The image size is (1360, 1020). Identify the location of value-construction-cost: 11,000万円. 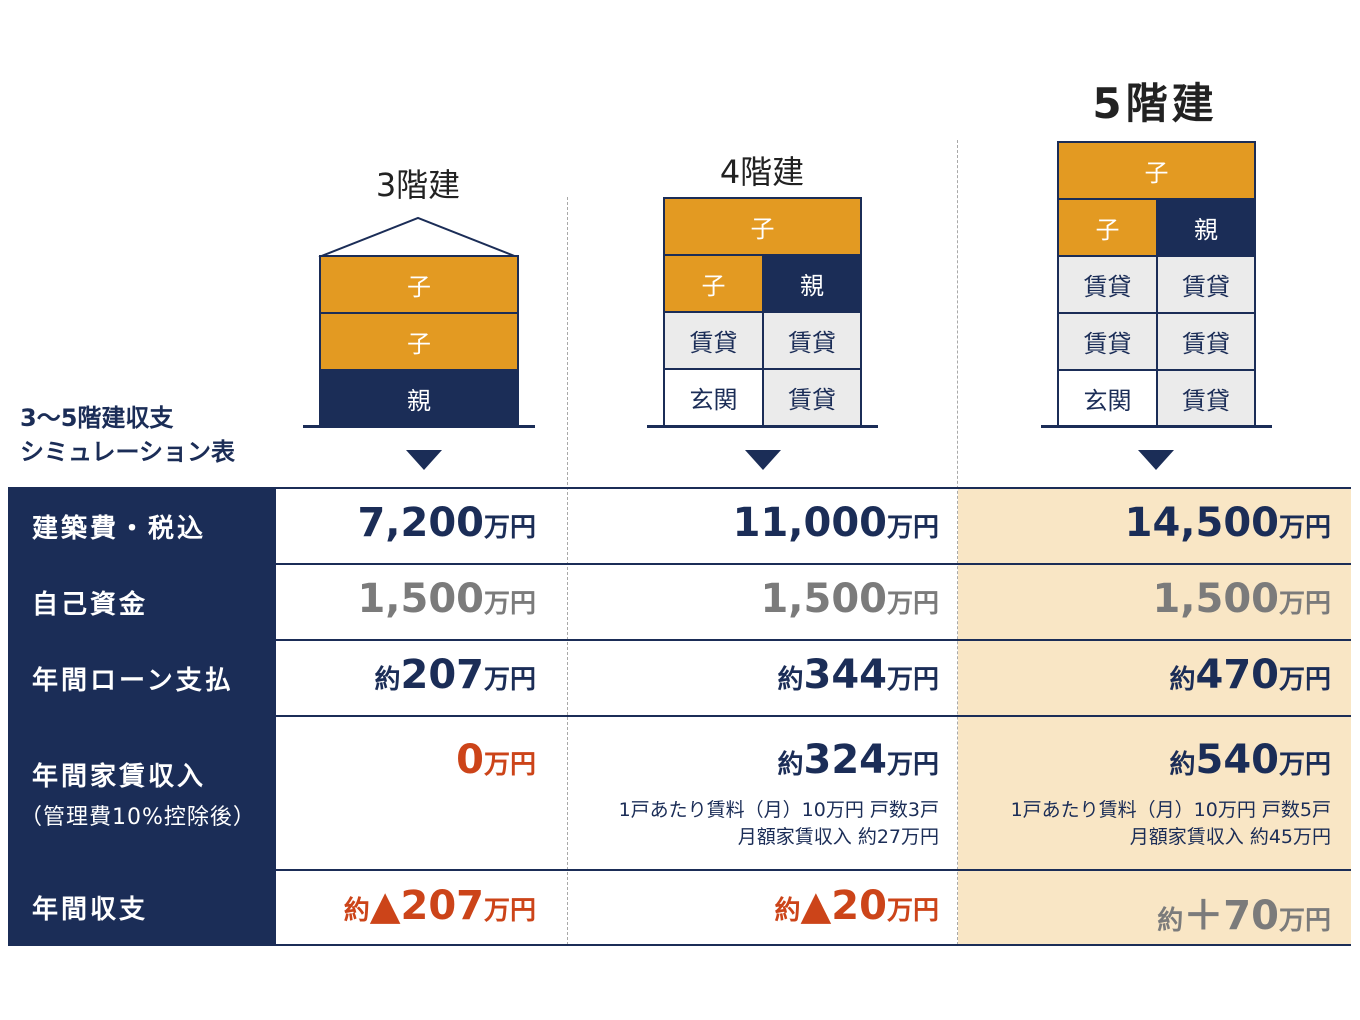
(836, 523).